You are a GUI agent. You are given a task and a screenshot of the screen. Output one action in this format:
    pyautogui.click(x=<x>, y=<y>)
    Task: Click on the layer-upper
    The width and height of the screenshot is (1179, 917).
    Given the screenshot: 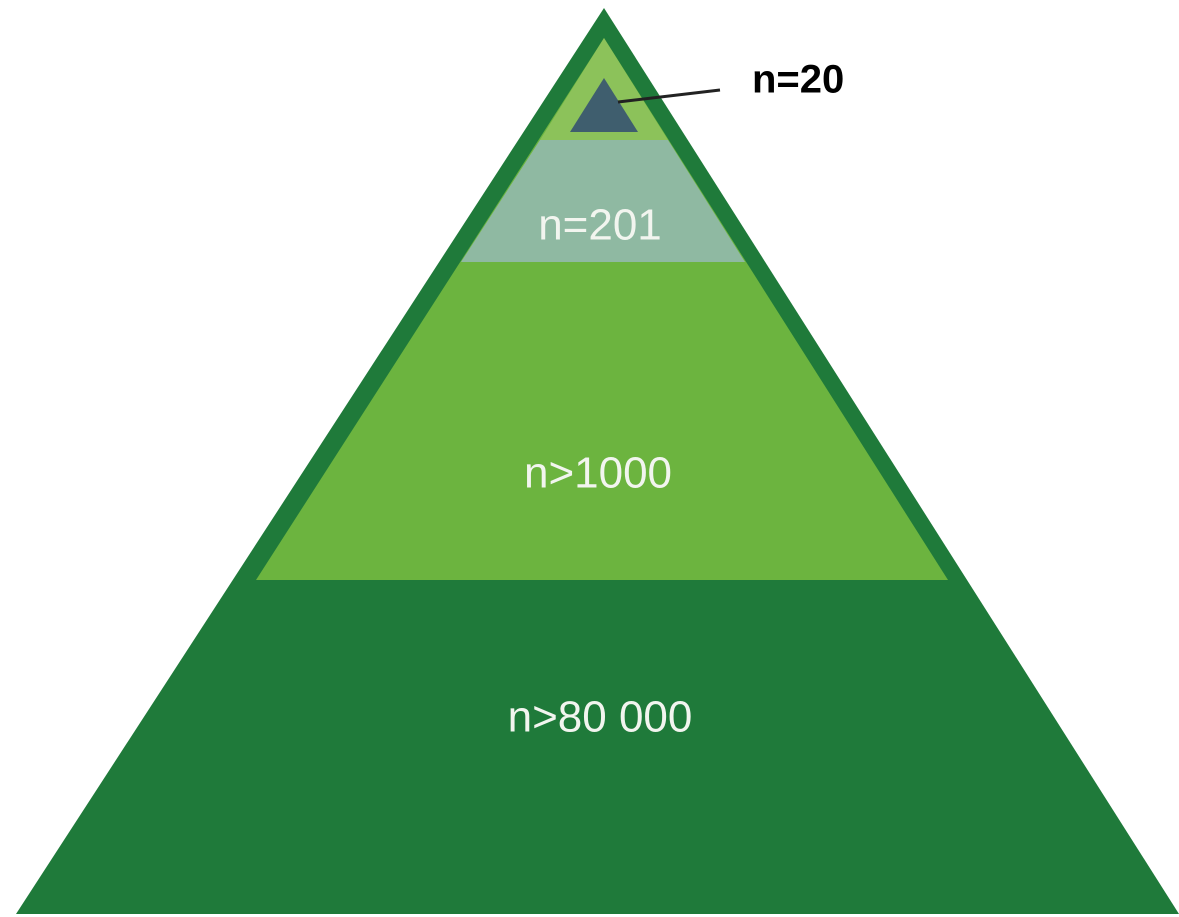 What is the action you would take?
    pyautogui.click(x=603, y=201)
    